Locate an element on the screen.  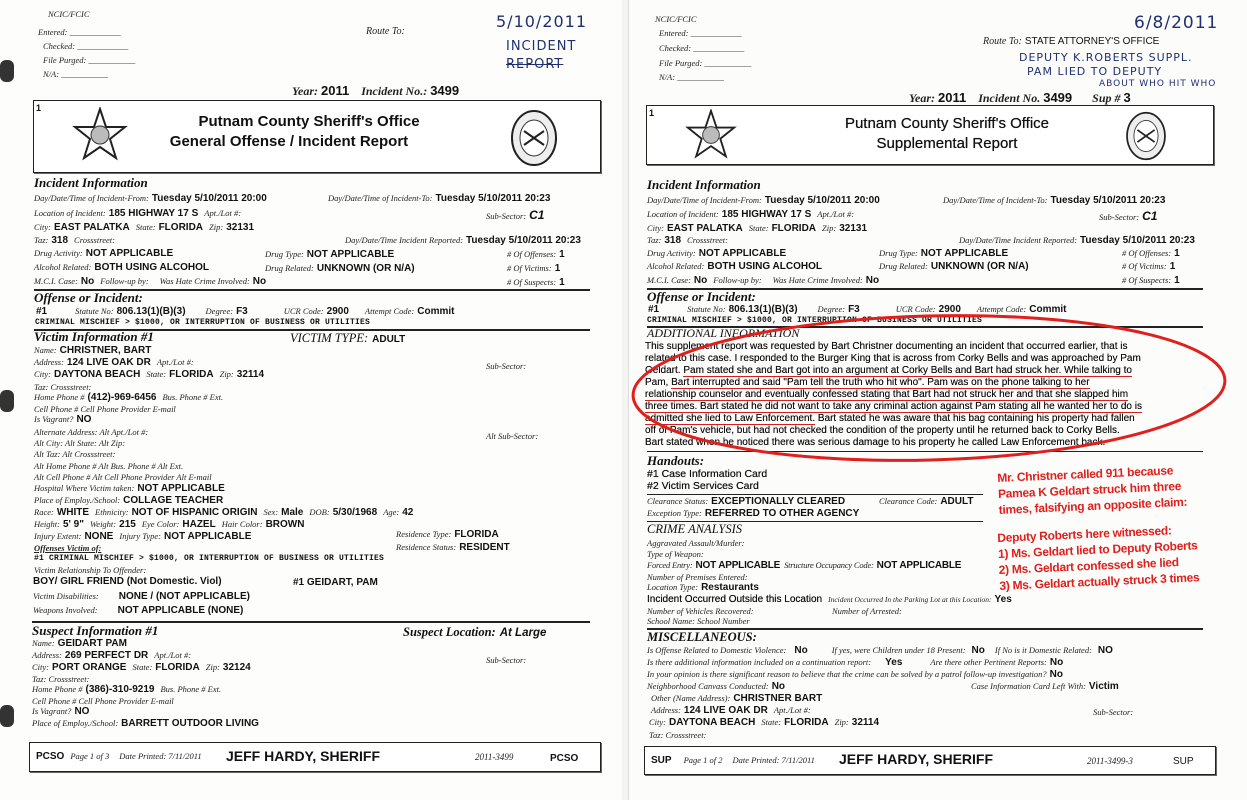
left-suspect-location-0: Suspect Location: is located at coordinates (449, 632).